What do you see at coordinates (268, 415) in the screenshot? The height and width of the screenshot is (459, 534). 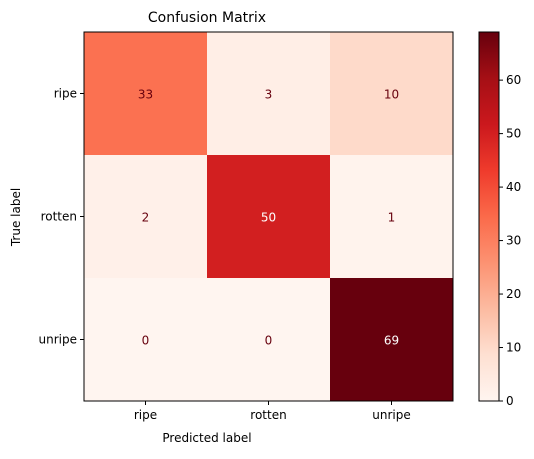 I see `x-tick-label-rotten: rotten` at bounding box center [268, 415].